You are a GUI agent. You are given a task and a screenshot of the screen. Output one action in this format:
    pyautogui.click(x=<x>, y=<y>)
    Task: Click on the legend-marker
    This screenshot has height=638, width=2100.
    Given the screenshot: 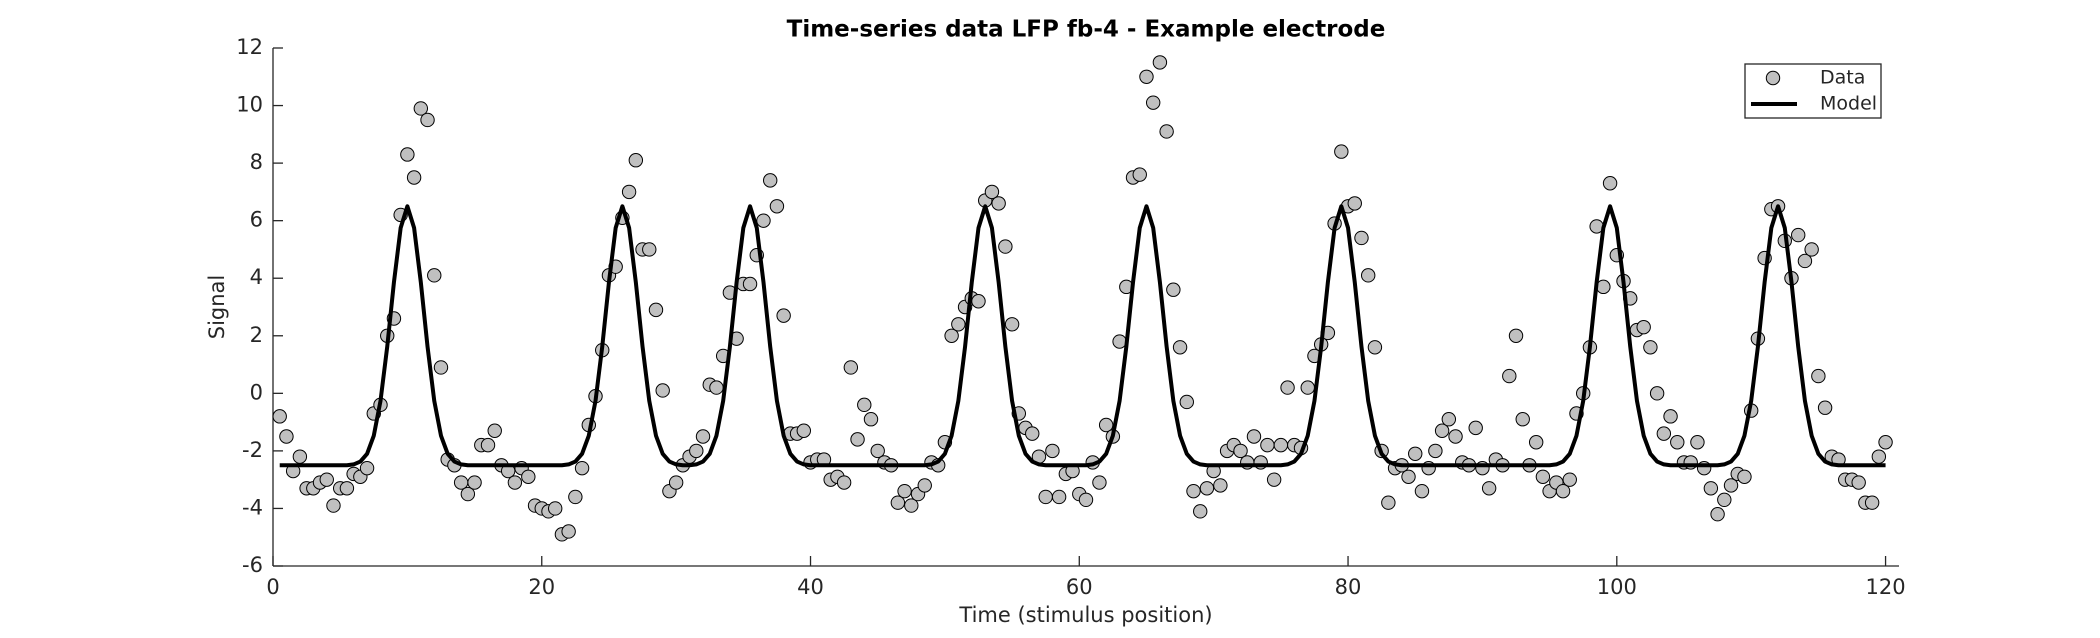 What is the action you would take?
    pyautogui.click(x=1773, y=78)
    